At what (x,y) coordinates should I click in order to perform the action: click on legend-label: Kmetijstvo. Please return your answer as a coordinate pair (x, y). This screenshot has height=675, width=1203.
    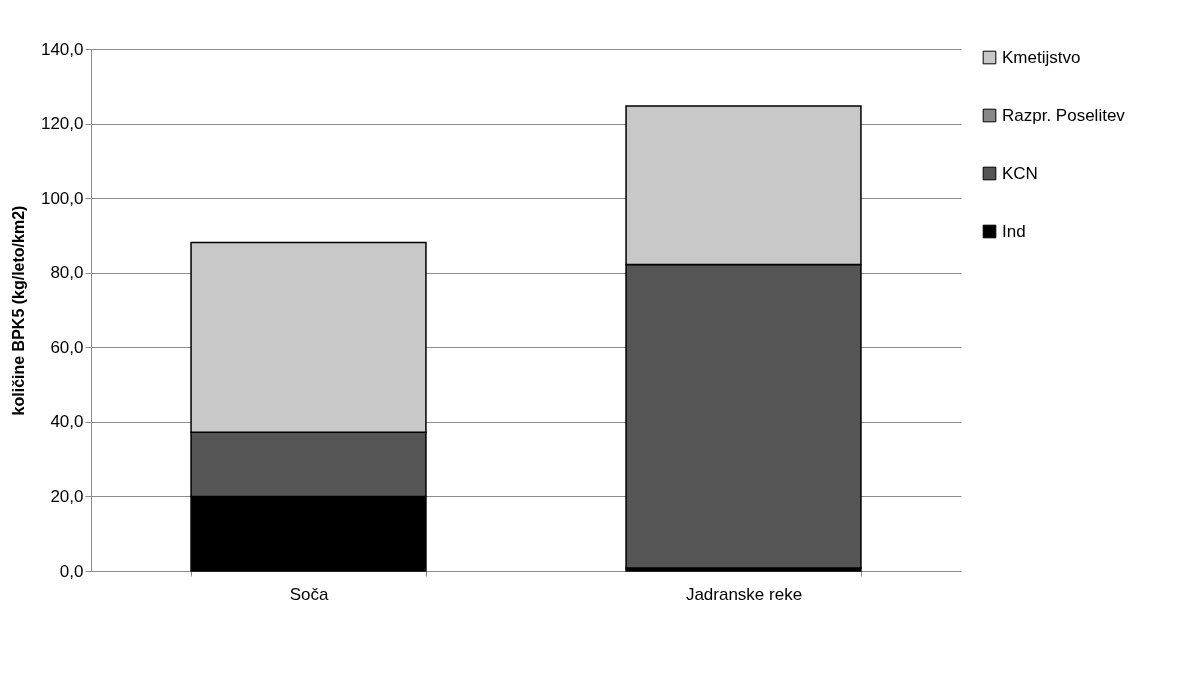
    Looking at the image, I should click on (1041, 57).